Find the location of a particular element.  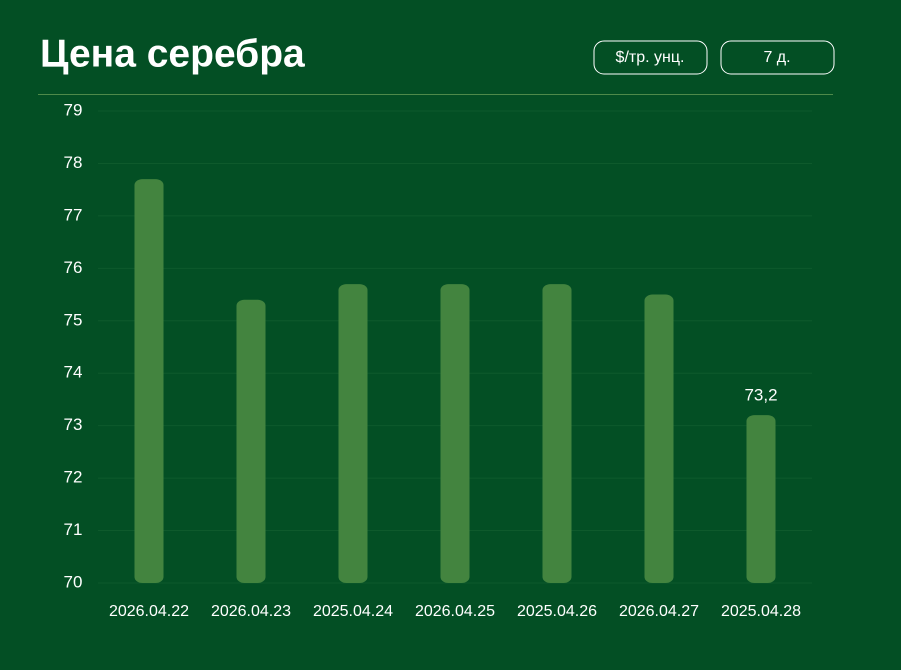

y-tick-label: 71 is located at coordinates (73, 529).